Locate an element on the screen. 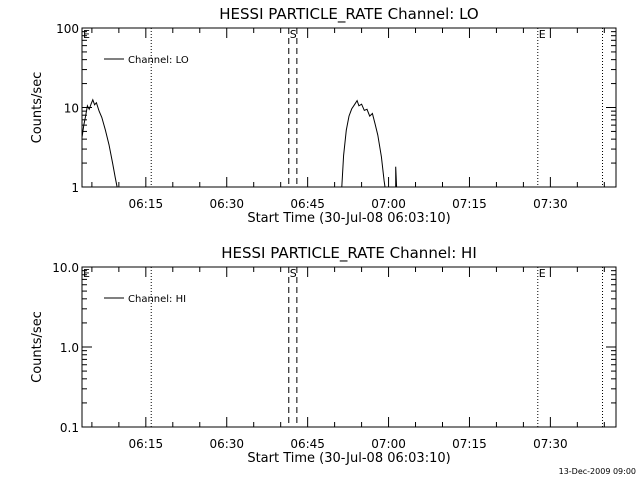  y-tick-label: 1 is located at coordinates (75, 188).